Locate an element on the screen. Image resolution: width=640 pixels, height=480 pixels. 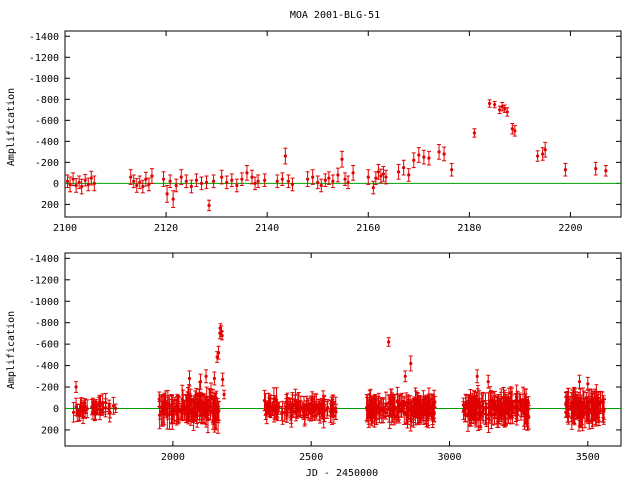
y-tick-label: -1000 is located at coordinates (44, 302).